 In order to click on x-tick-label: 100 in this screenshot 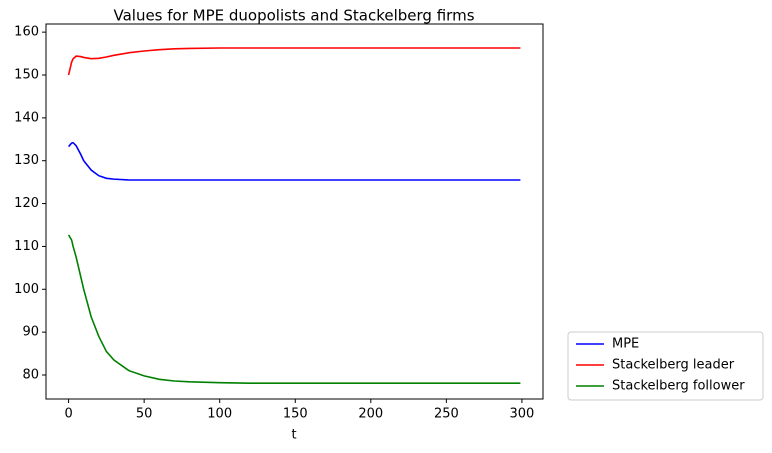, I will do `click(219, 414)`.